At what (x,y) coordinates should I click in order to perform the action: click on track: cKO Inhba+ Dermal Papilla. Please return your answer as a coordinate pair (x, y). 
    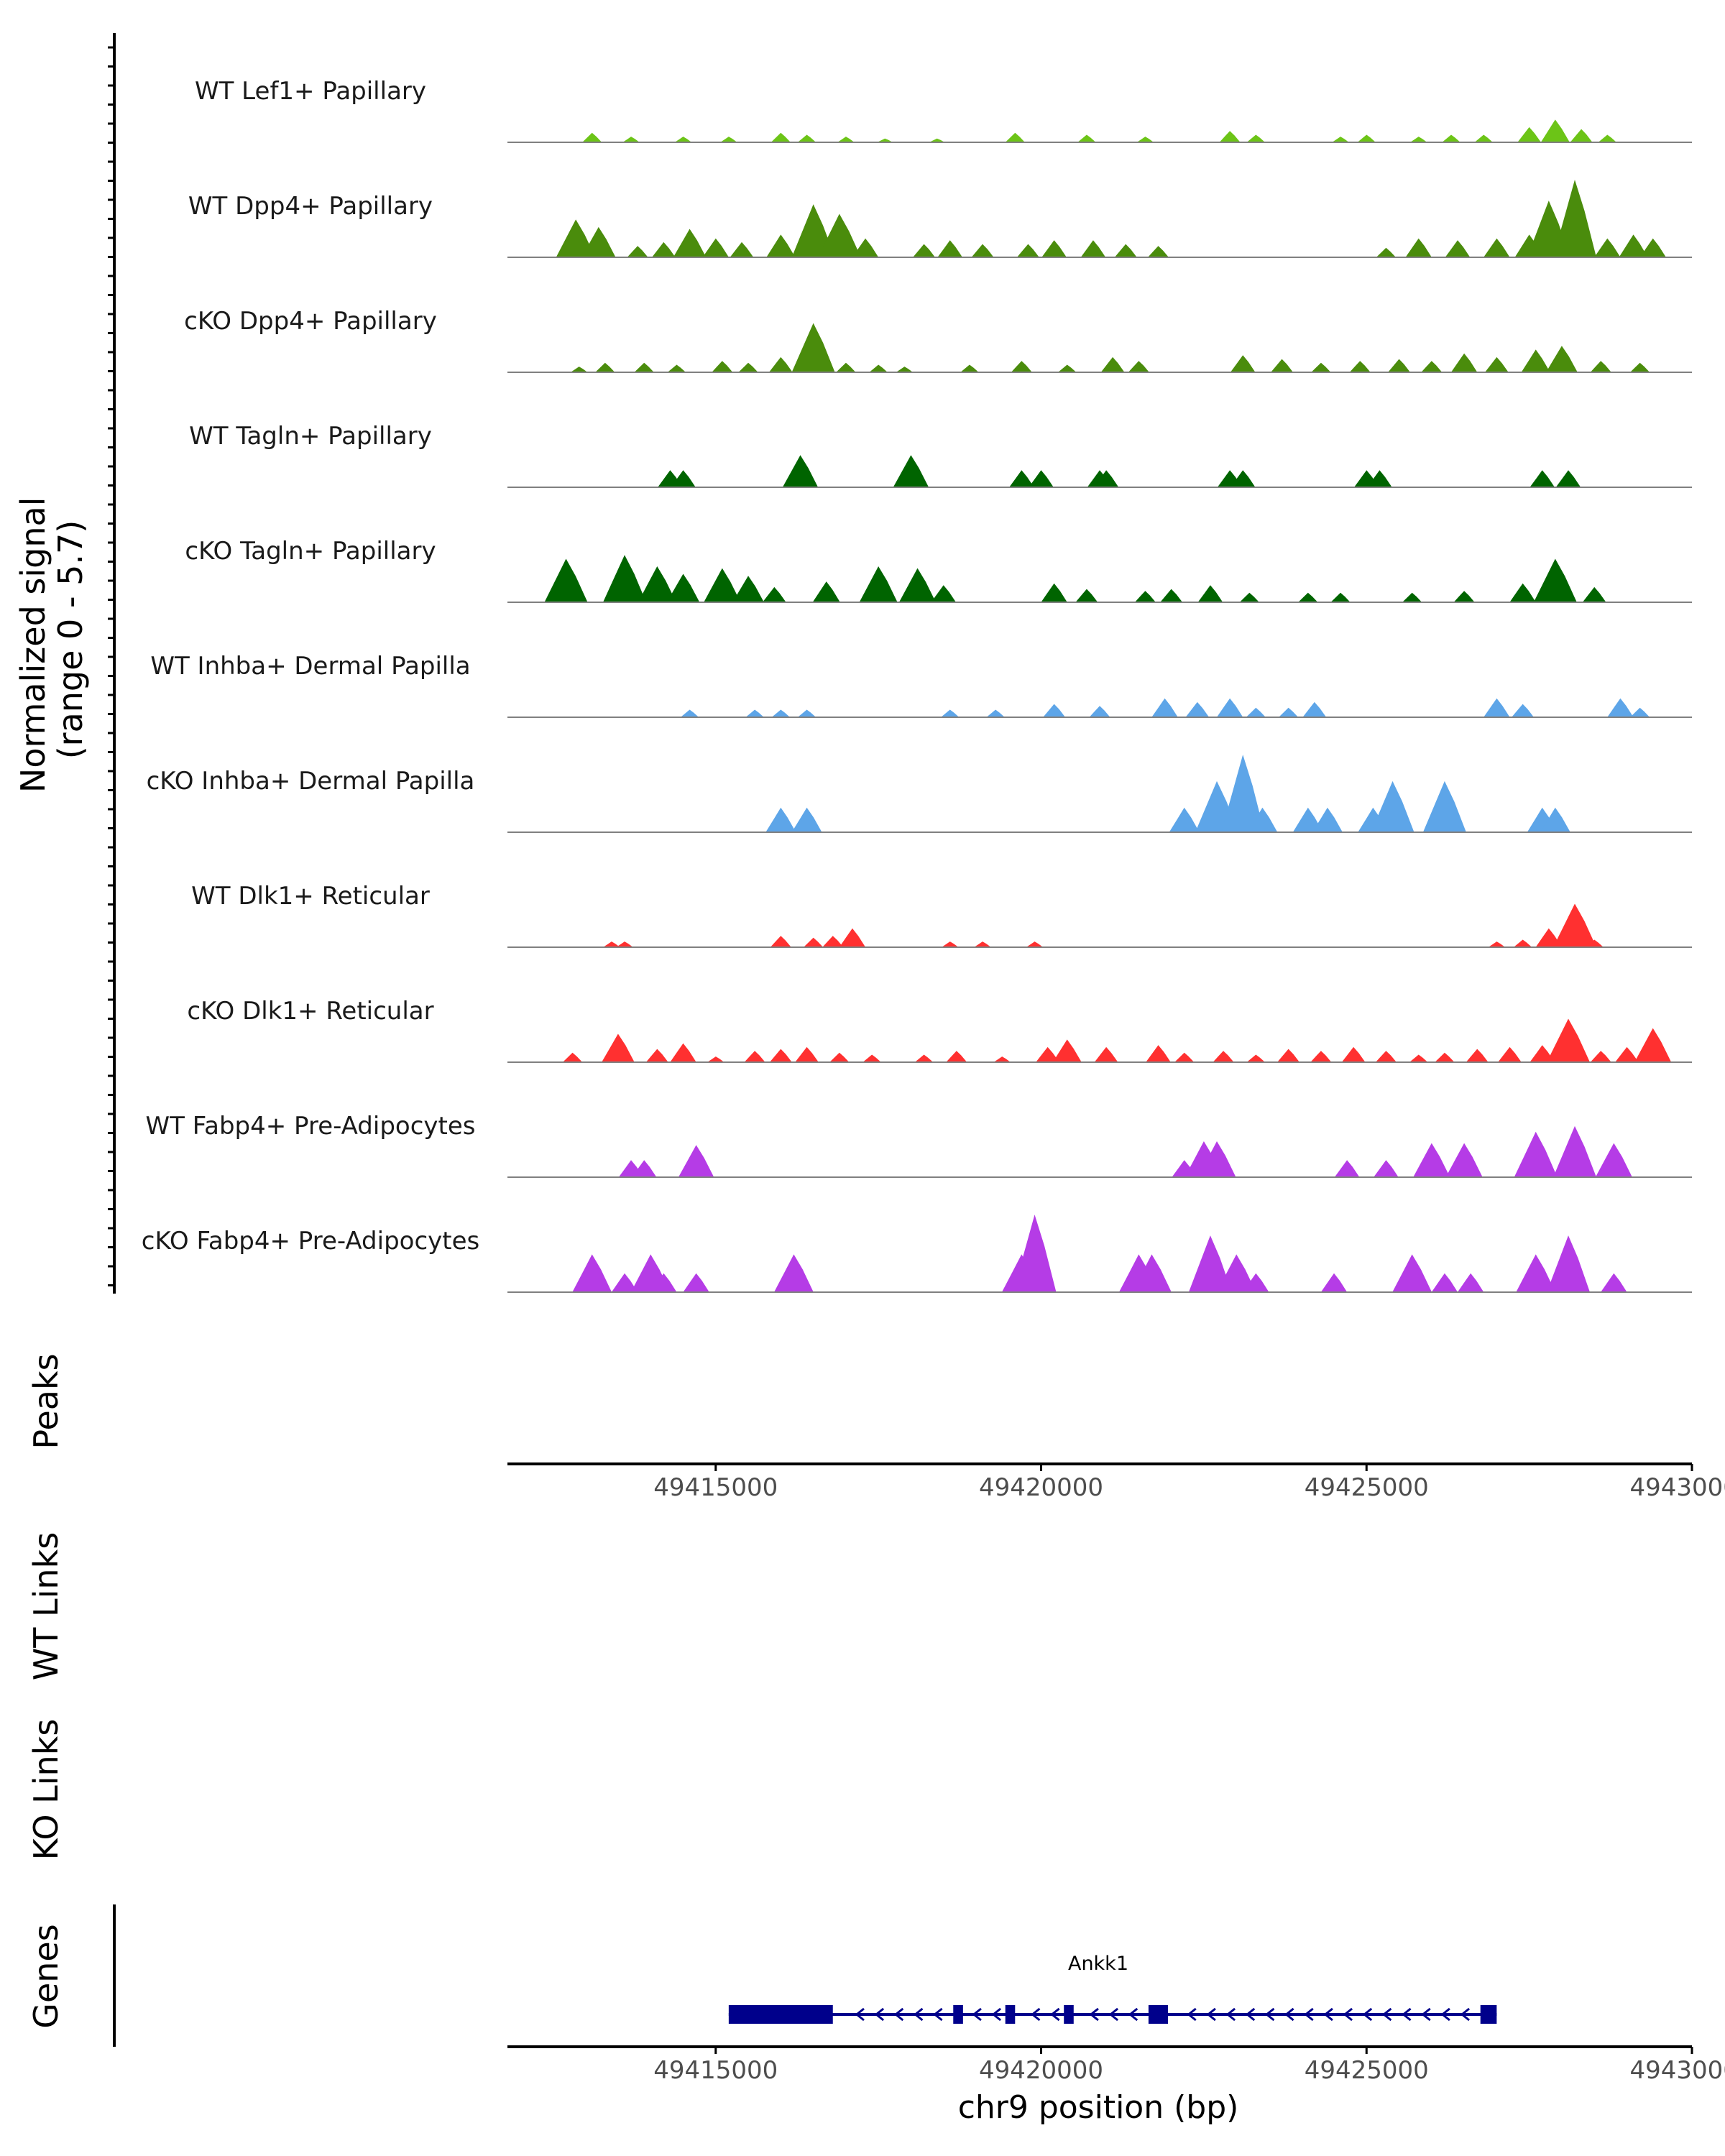
    Looking at the image, I should click on (919, 794).